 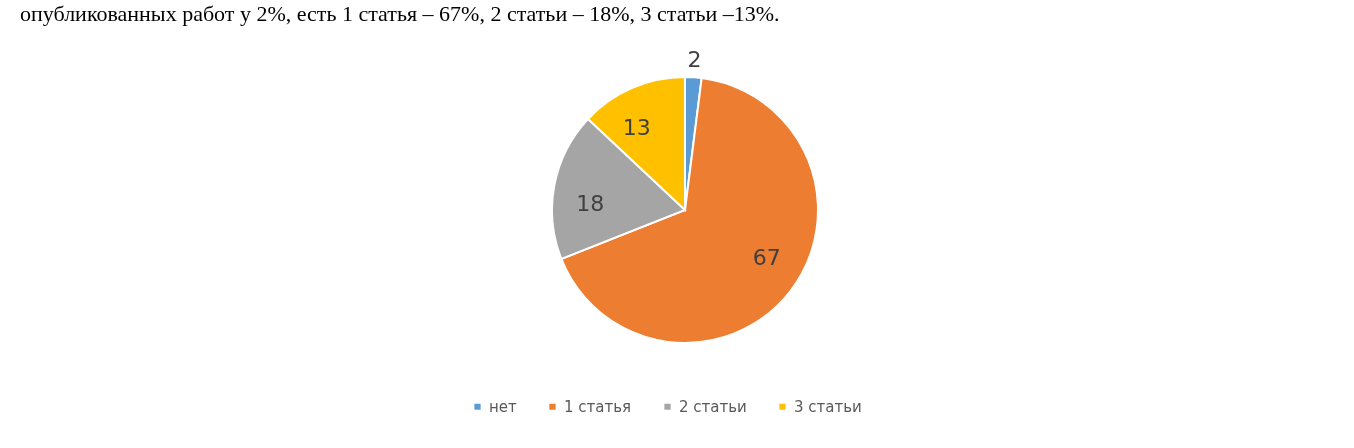 I want to click on data-label: 2, so click(x=694, y=60).